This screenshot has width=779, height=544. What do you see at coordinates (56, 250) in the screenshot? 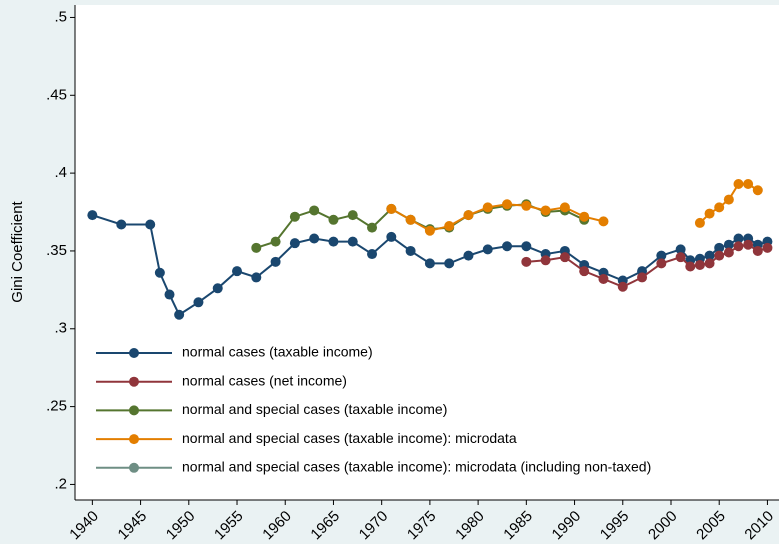
I see `y-tick-label: .35` at bounding box center [56, 250].